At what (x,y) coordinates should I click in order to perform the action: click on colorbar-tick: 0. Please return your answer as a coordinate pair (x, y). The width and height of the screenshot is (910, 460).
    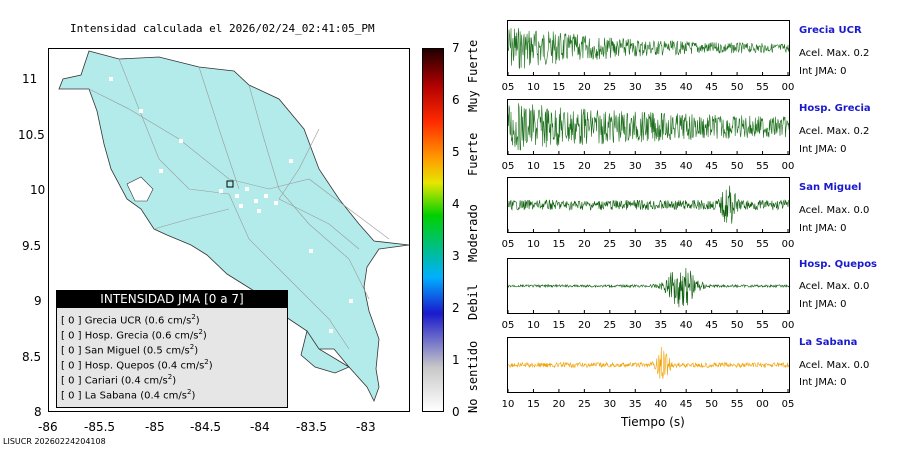
    Looking at the image, I should click on (456, 412).